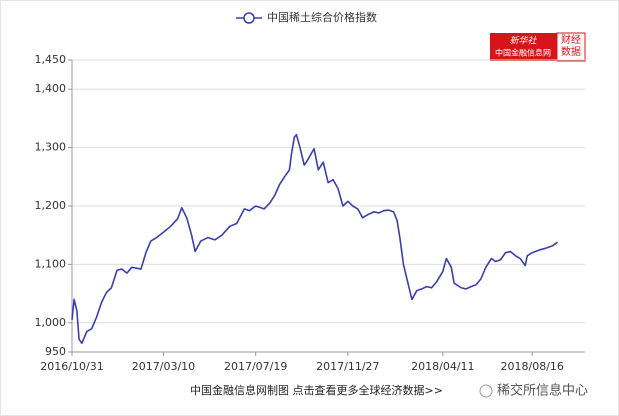  I want to click on x-tick-label: 2018/04/11, so click(442, 366).